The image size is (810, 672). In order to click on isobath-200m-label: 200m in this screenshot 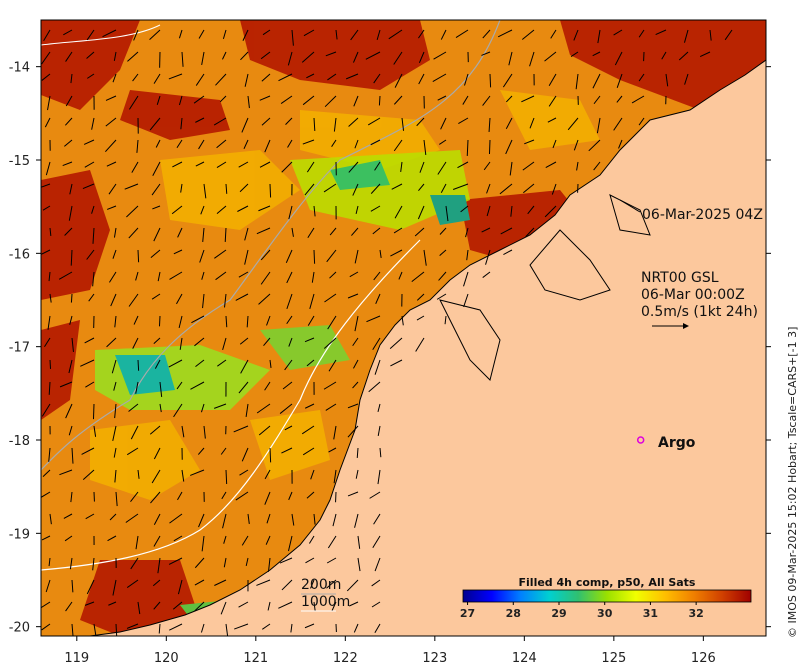, I will do `click(321, 585)`.